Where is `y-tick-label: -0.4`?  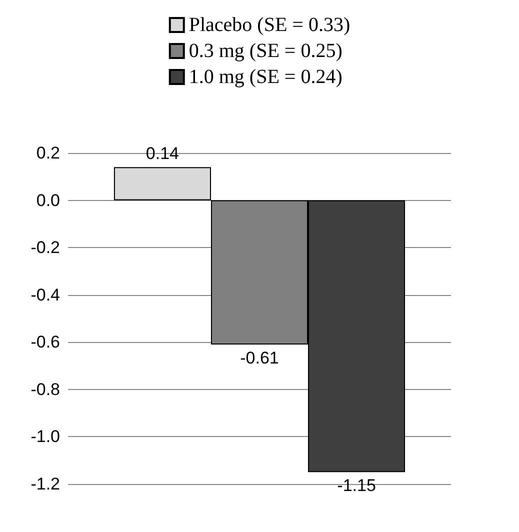
y-tick-label: -0.4 is located at coordinates (45, 294).